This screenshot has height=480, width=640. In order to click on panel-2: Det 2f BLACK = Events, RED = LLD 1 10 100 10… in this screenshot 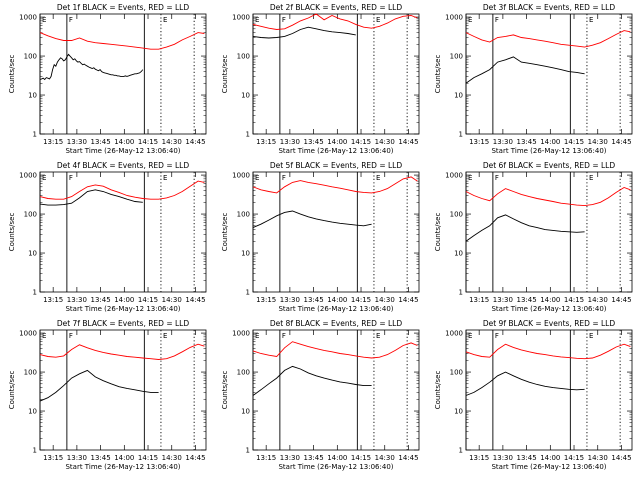, I will do `click(320, 79)`.